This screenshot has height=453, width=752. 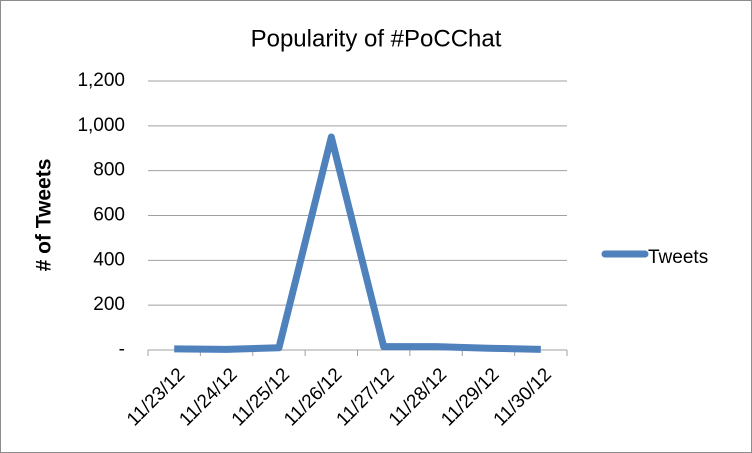 I want to click on legend-label: Tweets, so click(x=678, y=257).